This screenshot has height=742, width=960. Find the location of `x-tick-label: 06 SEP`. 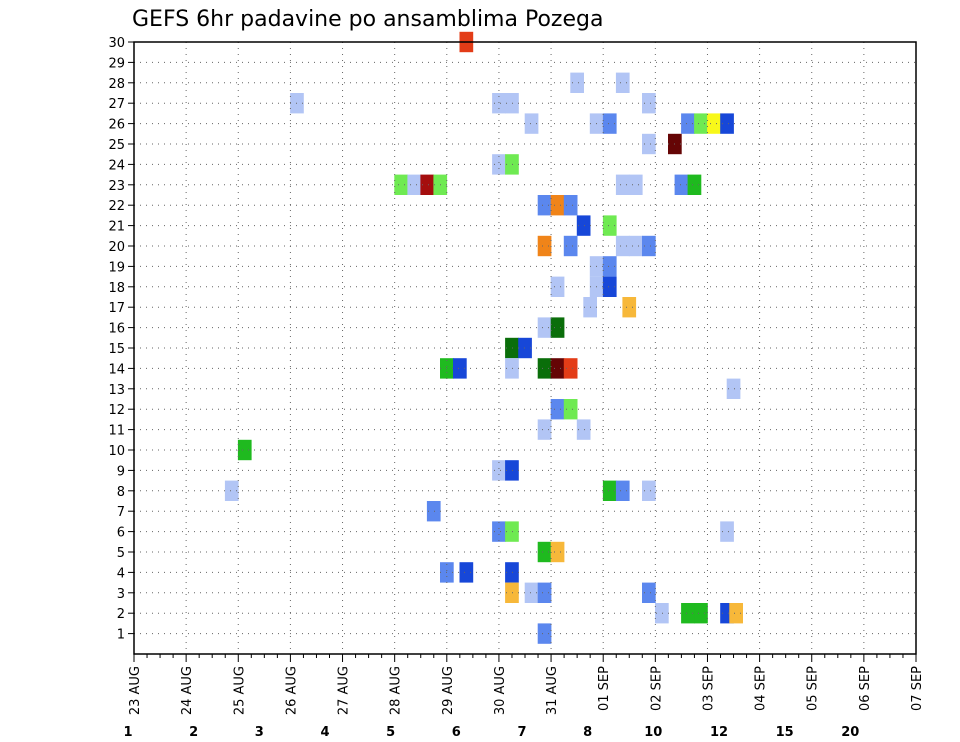

x-tick-label: 06 SEP is located at coordinates (865, 688).